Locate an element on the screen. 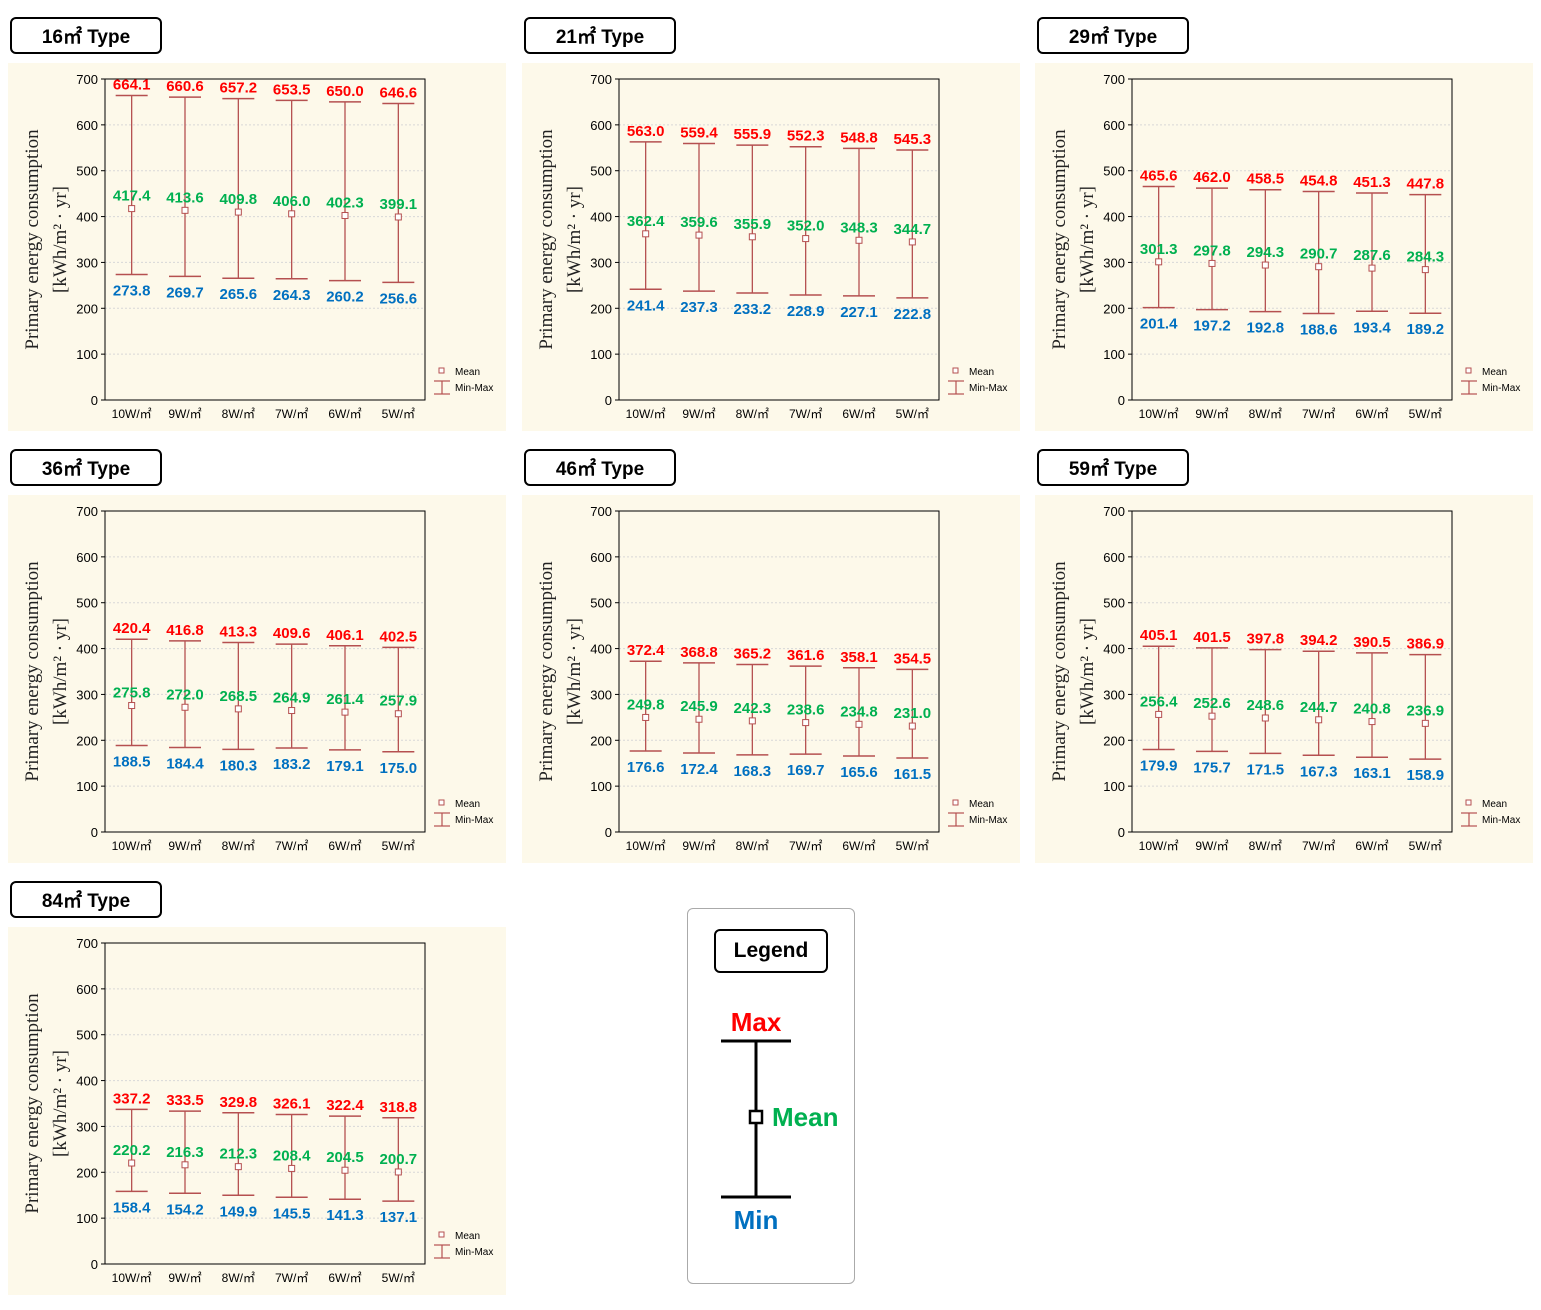 Image resolution: width=1541 pixels, height=1310 pixels. x-tick-label: 7W/㎡ is located at coordinates (291, 846).